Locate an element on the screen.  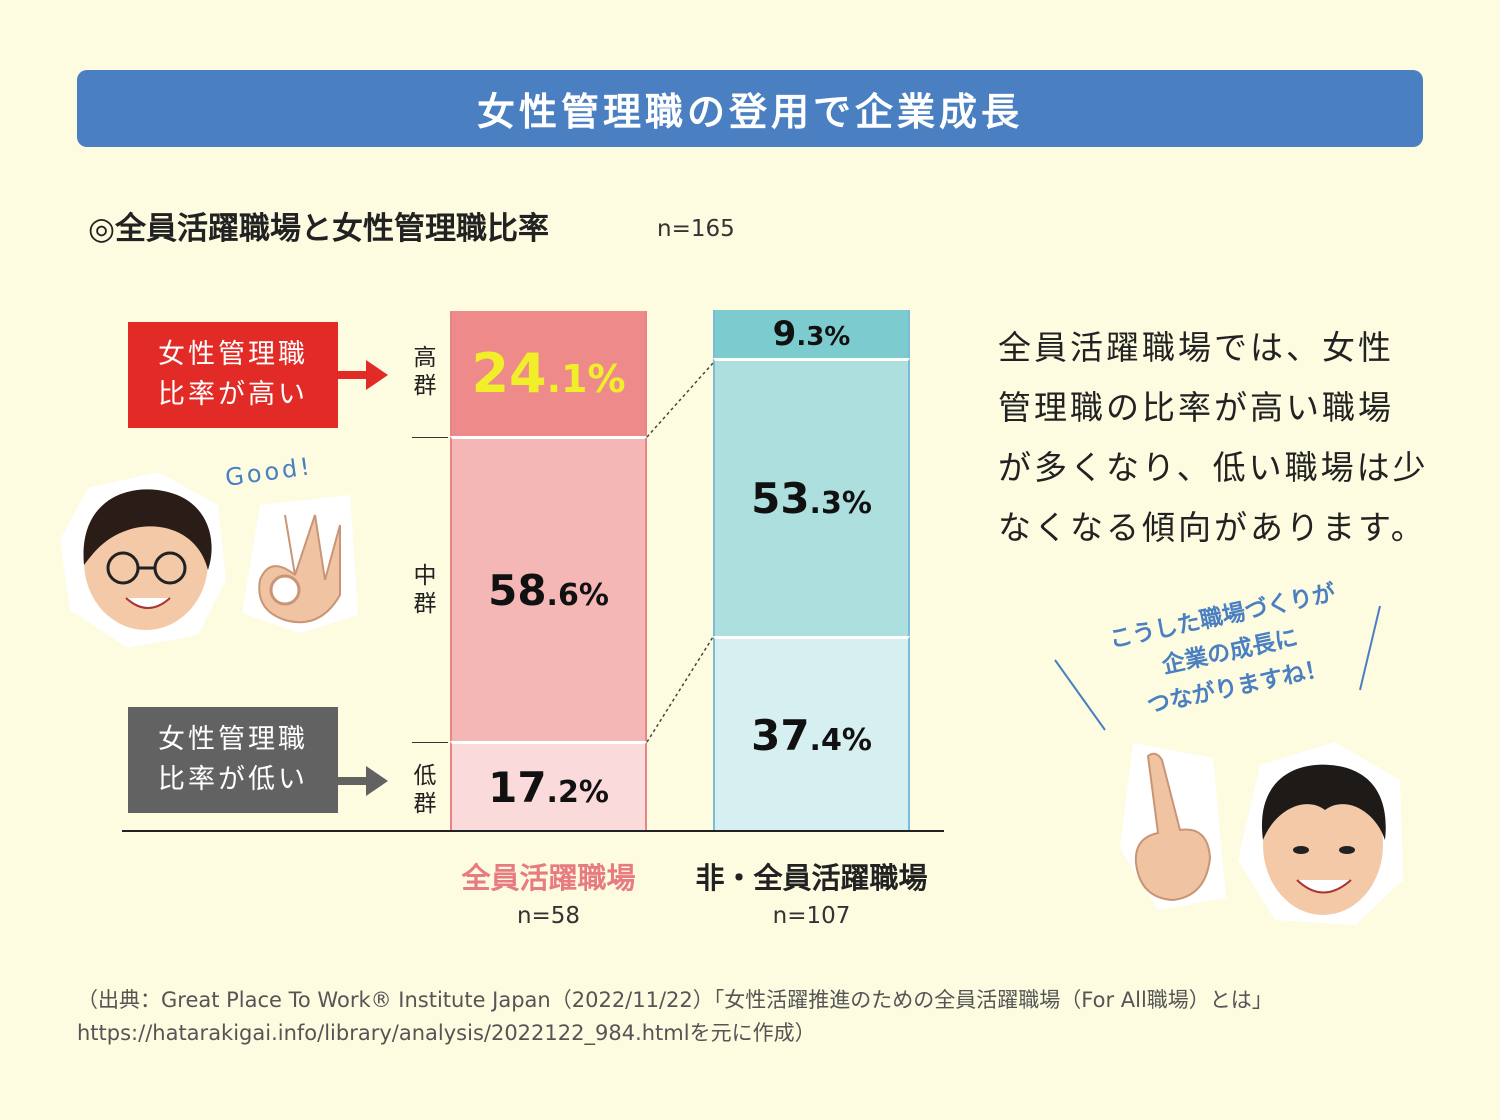
data-label: 17.2% is located at coordinates (548, 788).